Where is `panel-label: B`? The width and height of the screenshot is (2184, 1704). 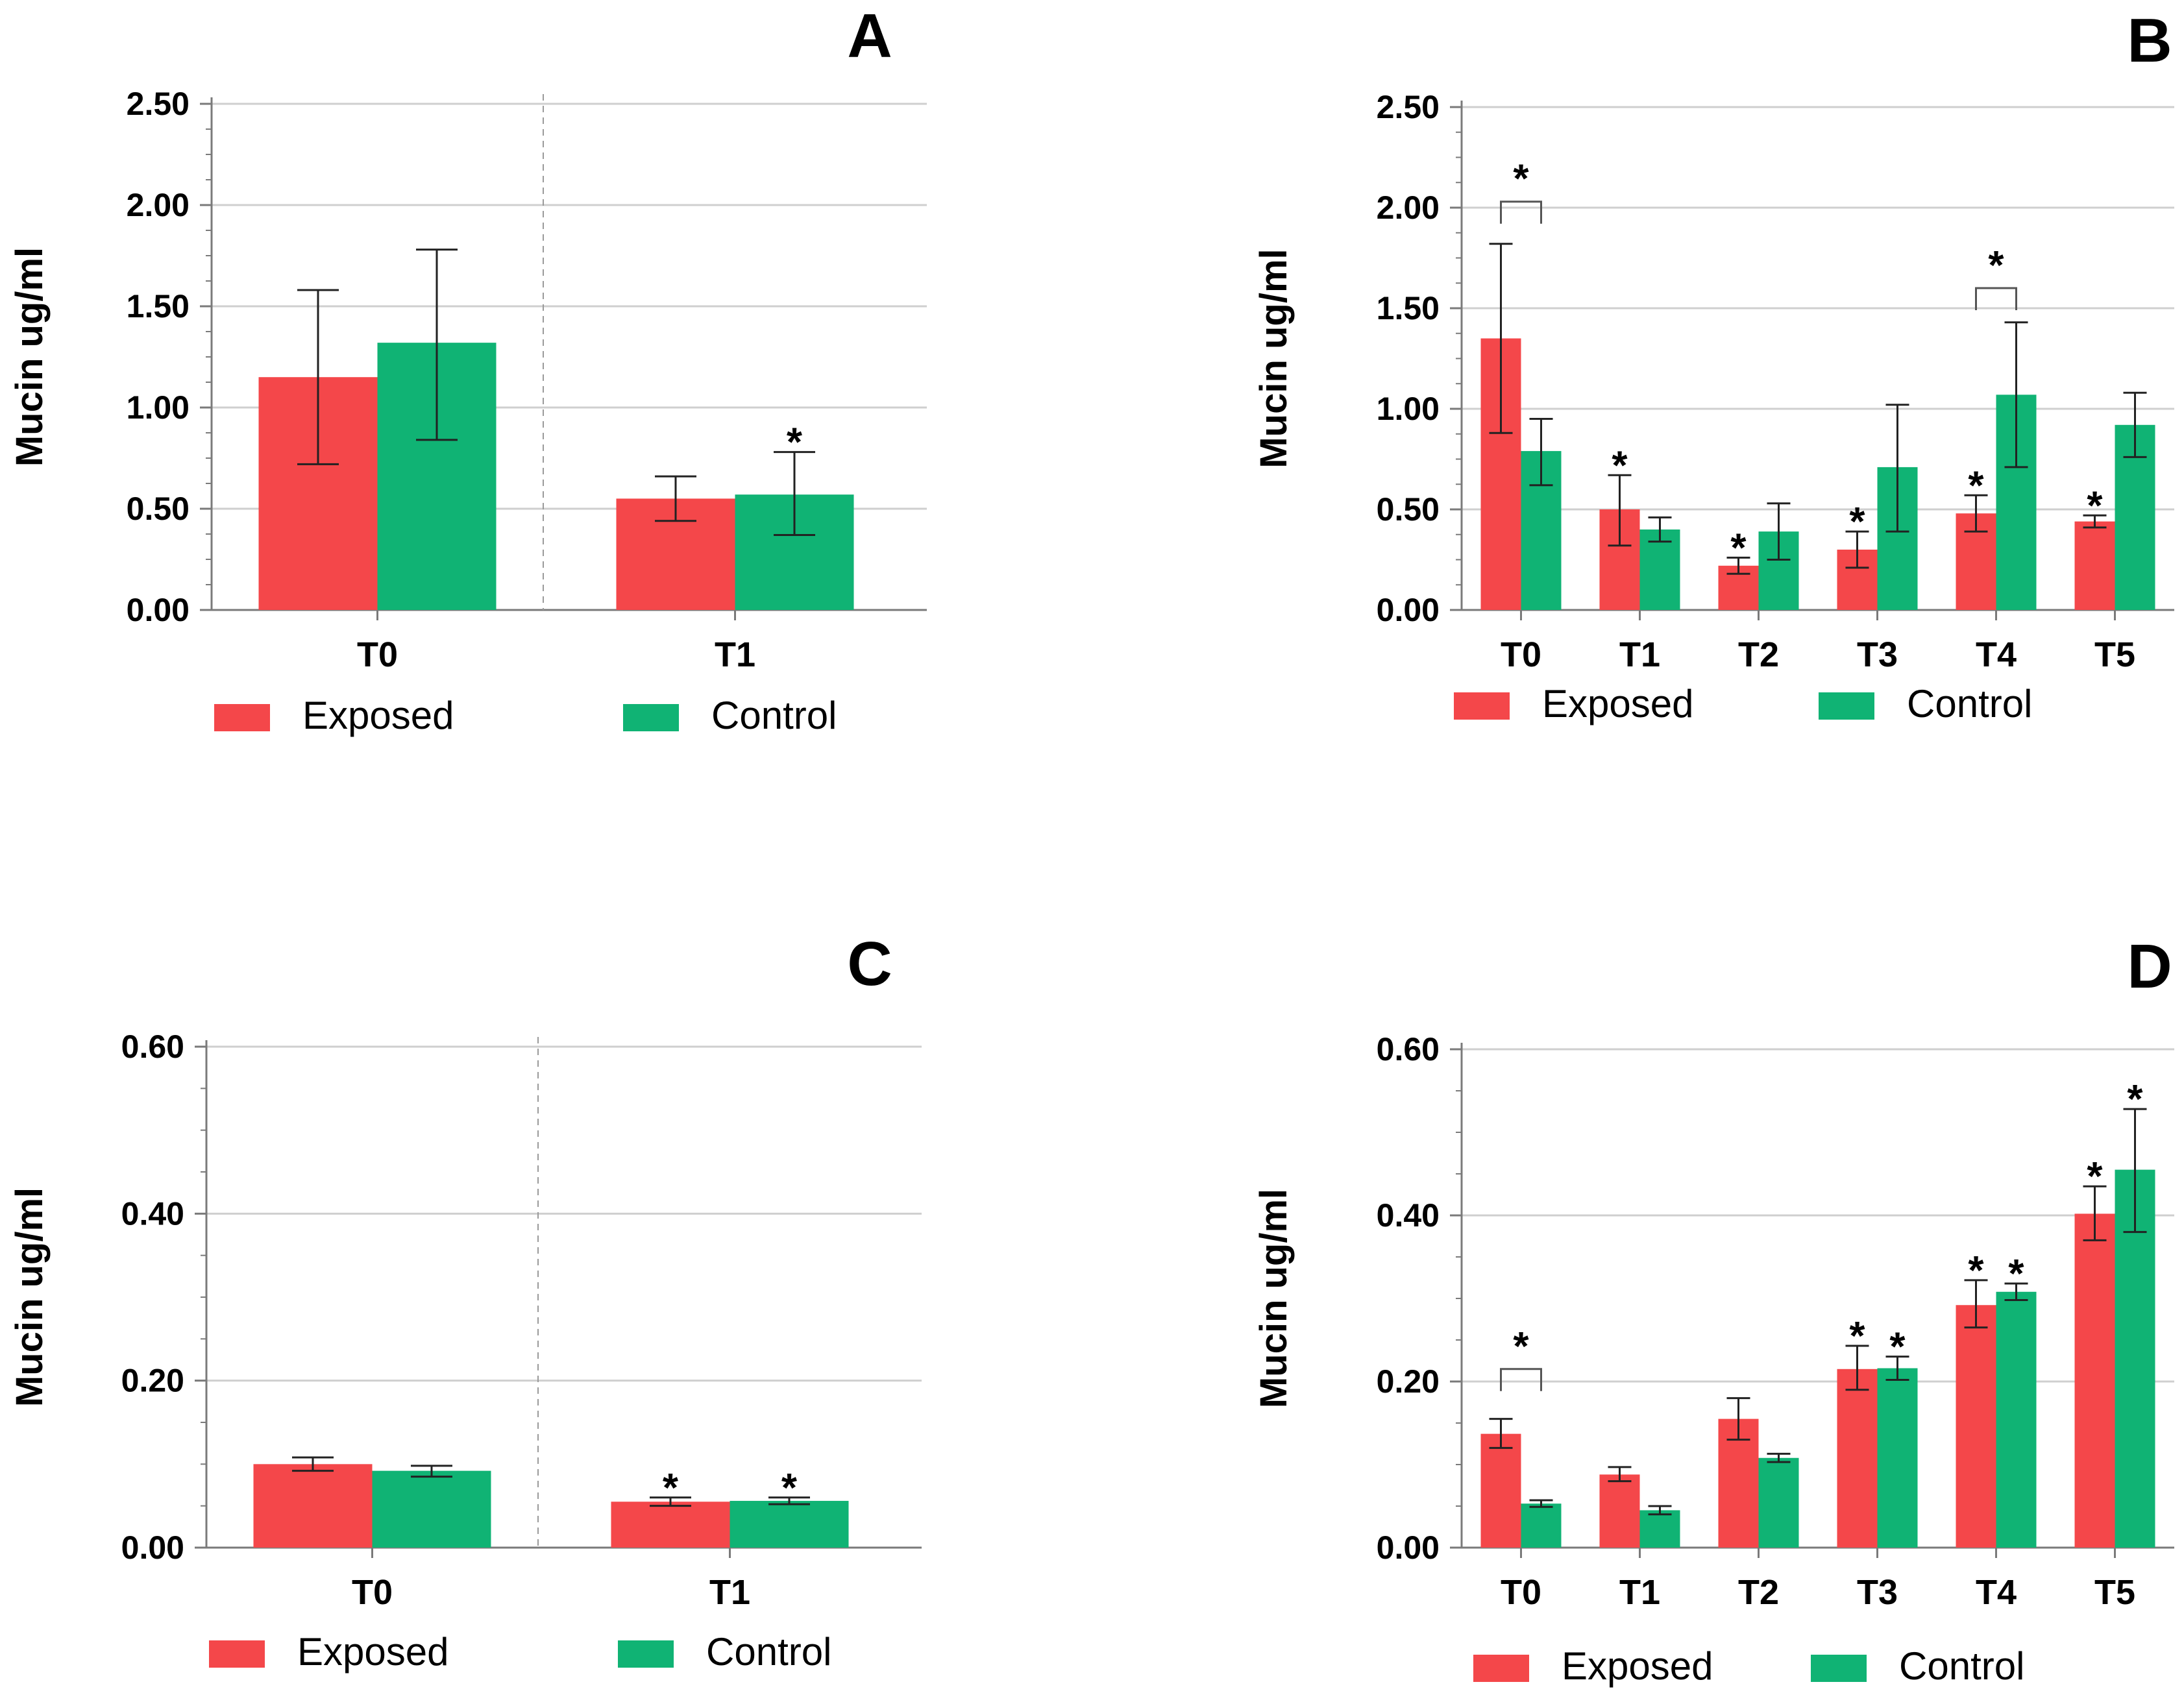 panel-label: B is located at coordinates (2149, 40).